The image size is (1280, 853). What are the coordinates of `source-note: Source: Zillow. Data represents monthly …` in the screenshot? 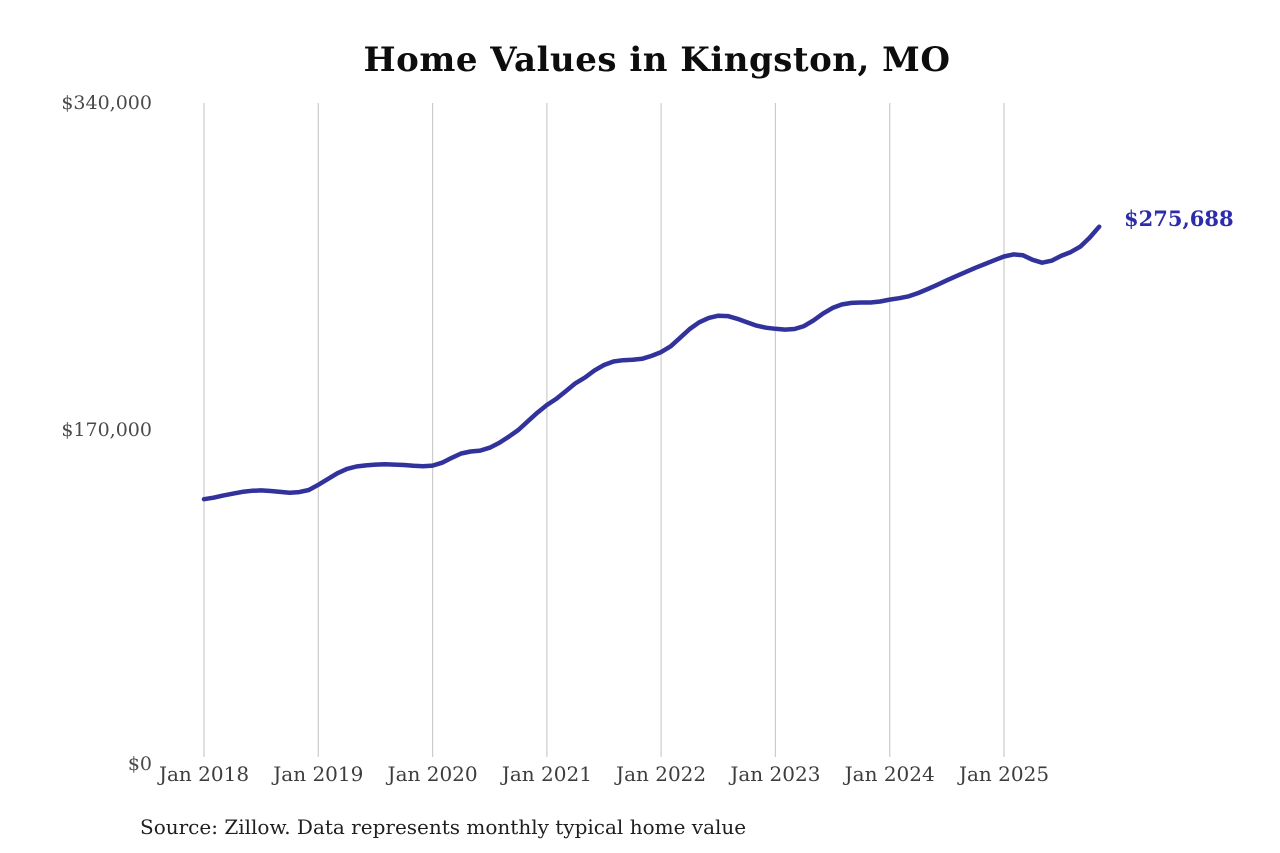 It's located at (443, 827).